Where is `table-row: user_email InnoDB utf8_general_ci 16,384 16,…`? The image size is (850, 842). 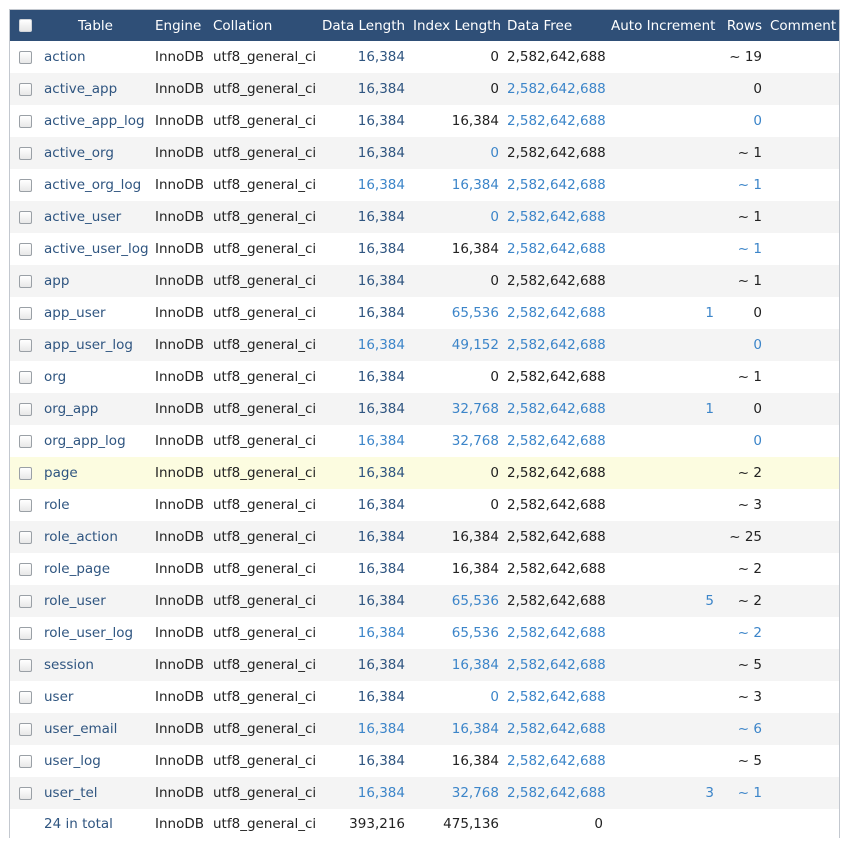 table-row: user_email InnoDB utf8_general_ci 16,384 16,… is located at coordinates (424, 729).